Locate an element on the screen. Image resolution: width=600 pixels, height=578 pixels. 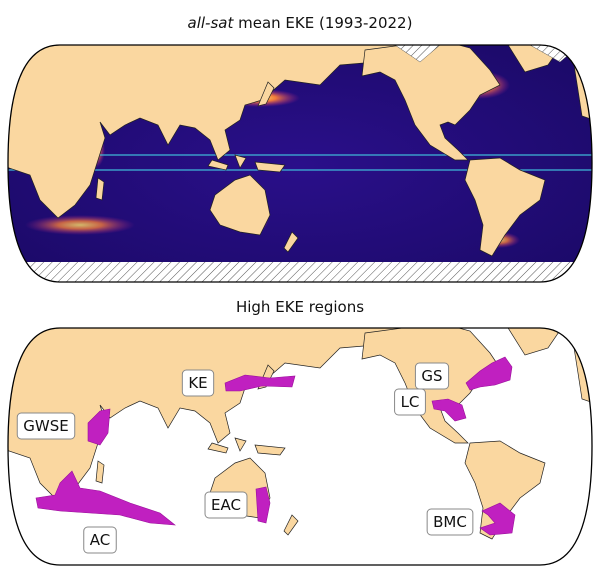
region-gwse is located at coordinates (99, 427).